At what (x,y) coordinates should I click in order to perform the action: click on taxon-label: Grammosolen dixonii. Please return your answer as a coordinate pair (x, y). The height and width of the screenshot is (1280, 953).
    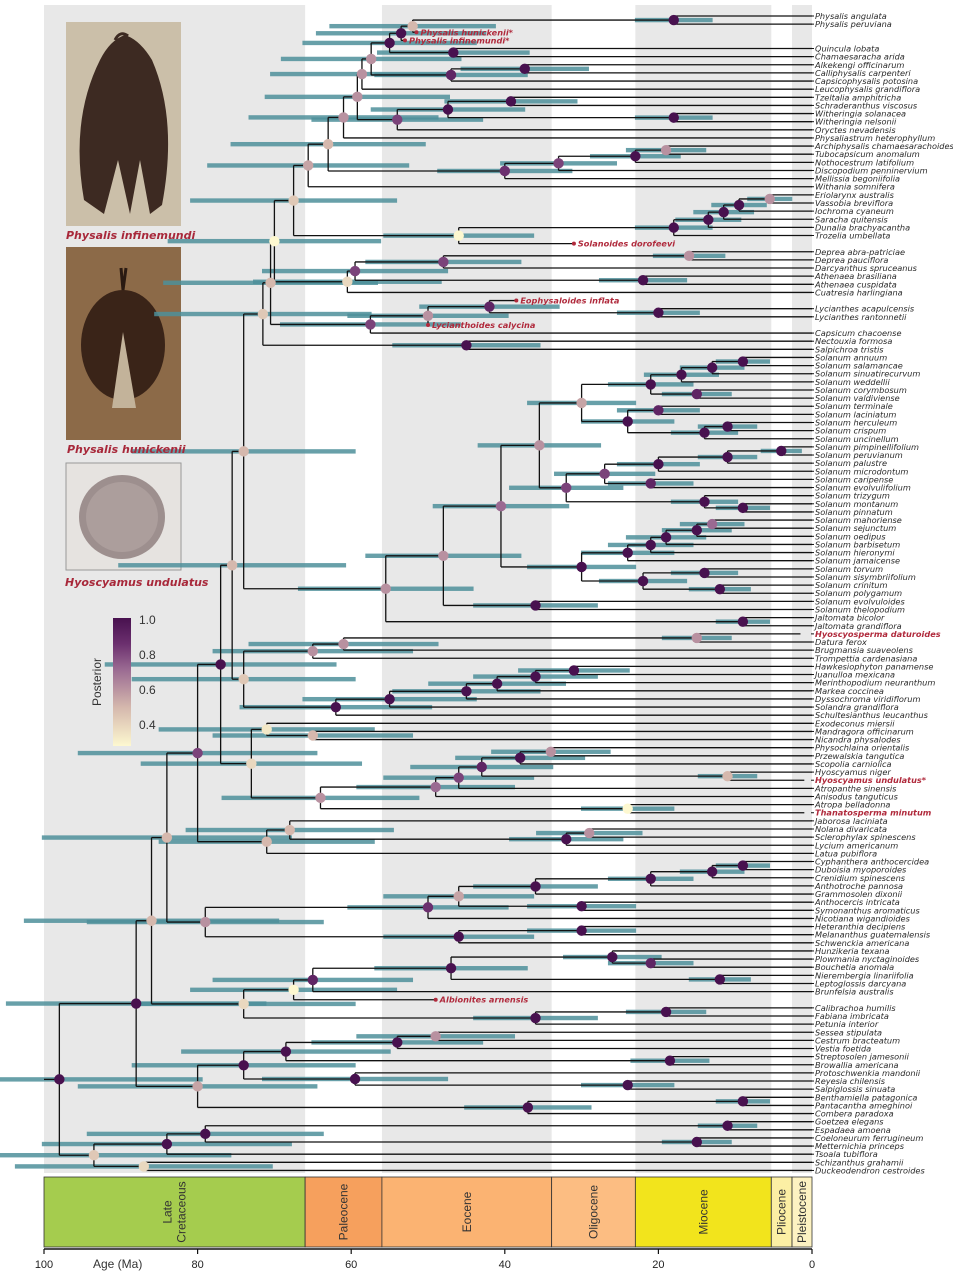
    Looking at the image, I should click on (859, 894).